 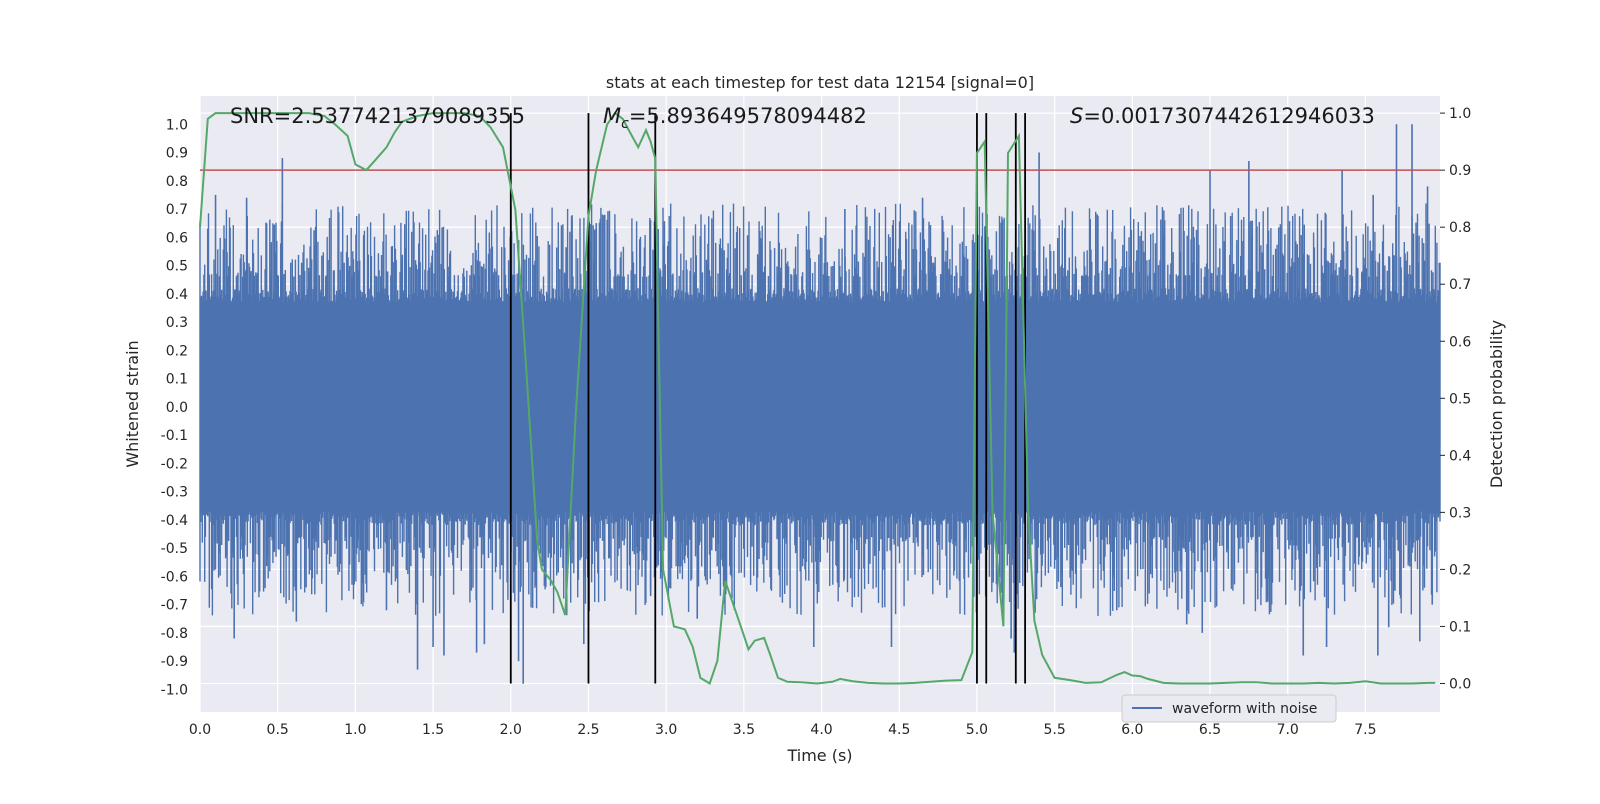 What do you see at coordinates (1460, 627) in the screenshot?
I see `y2-tick-label: 0.1` at bounding box center [1460, 627].